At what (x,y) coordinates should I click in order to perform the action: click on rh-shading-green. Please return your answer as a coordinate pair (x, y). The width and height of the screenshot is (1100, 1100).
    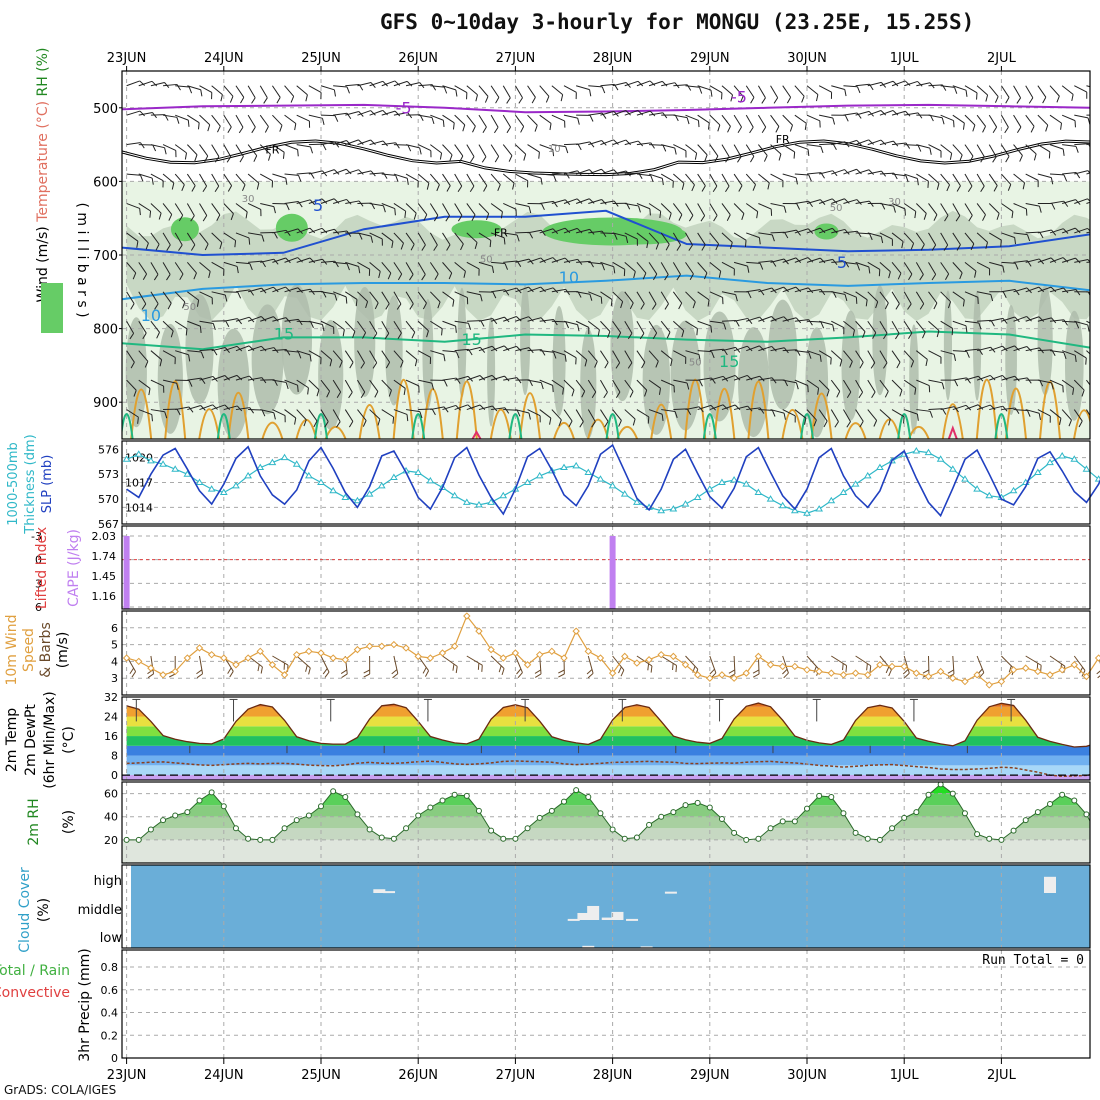
    Looking at the image, I should click on (641, 234).